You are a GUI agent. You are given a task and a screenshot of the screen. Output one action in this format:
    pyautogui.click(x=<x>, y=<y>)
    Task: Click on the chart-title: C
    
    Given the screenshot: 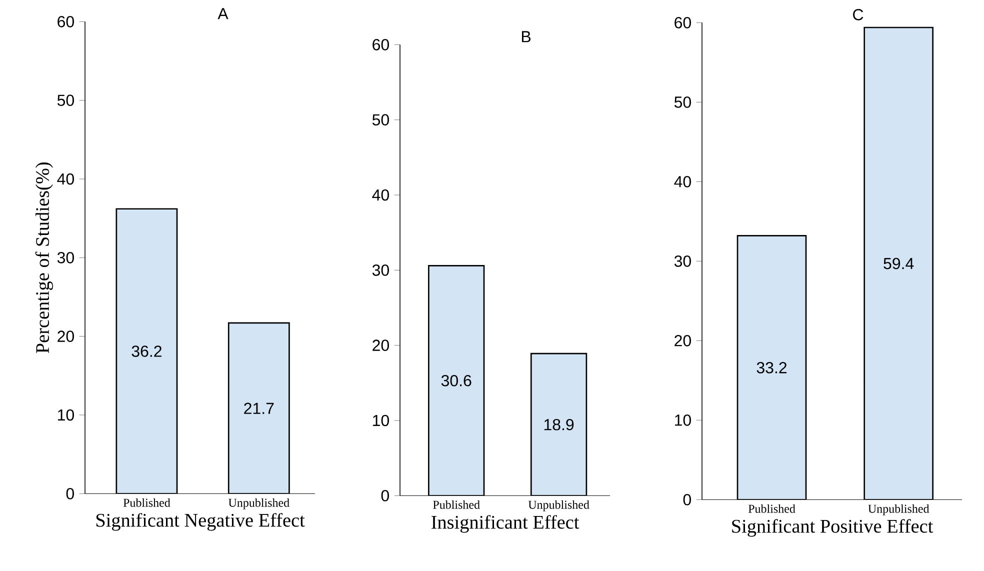 What is the action you would take?
    pyautogui.click(x=858, y=14)
    